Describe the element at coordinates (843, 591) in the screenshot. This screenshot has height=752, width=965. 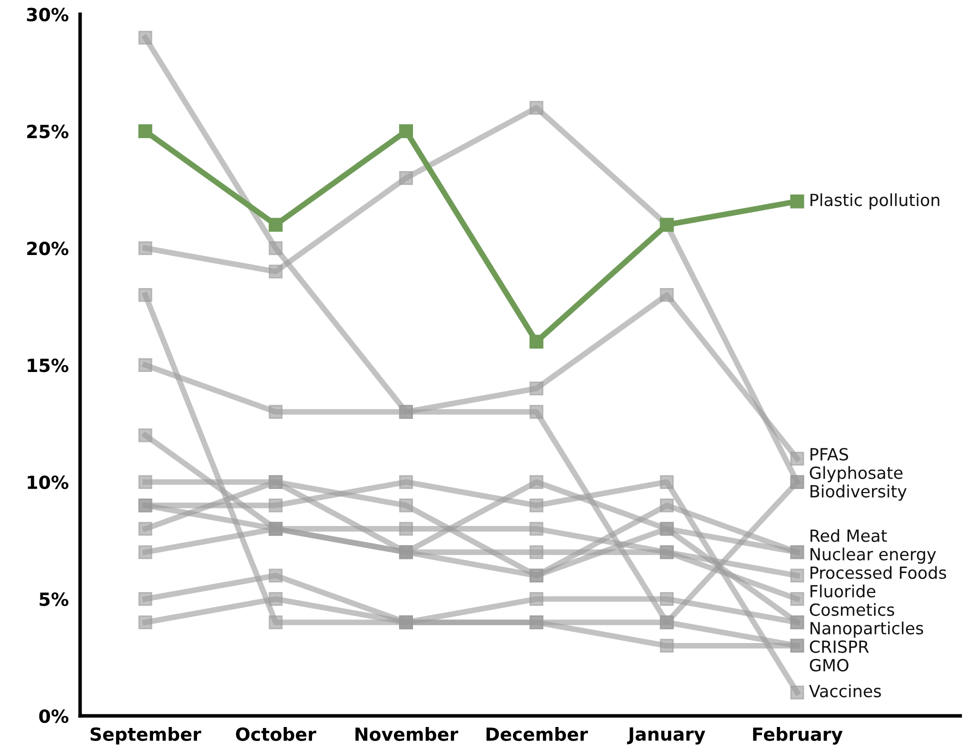
I see `series-label: Fluoride` at that location.